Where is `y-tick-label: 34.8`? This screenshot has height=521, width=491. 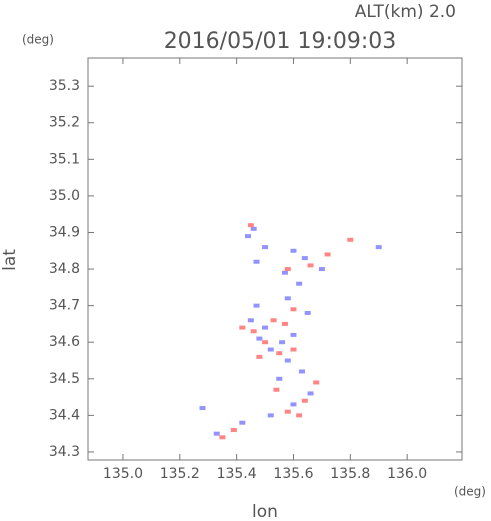 y-tick-label: 34.8 is located at coordinates (64, 269).